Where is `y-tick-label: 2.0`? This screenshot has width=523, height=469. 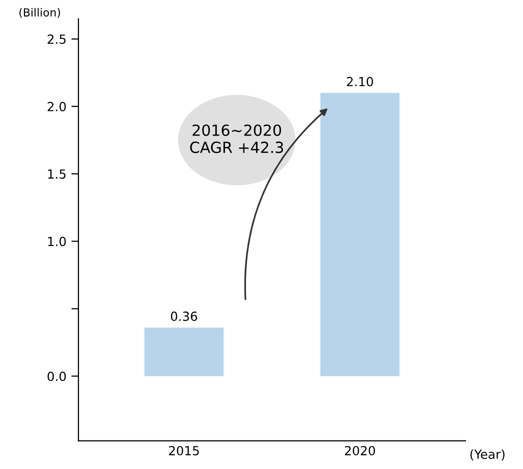 y-tick-label: 2.0 is located at coordinates (57, 107).